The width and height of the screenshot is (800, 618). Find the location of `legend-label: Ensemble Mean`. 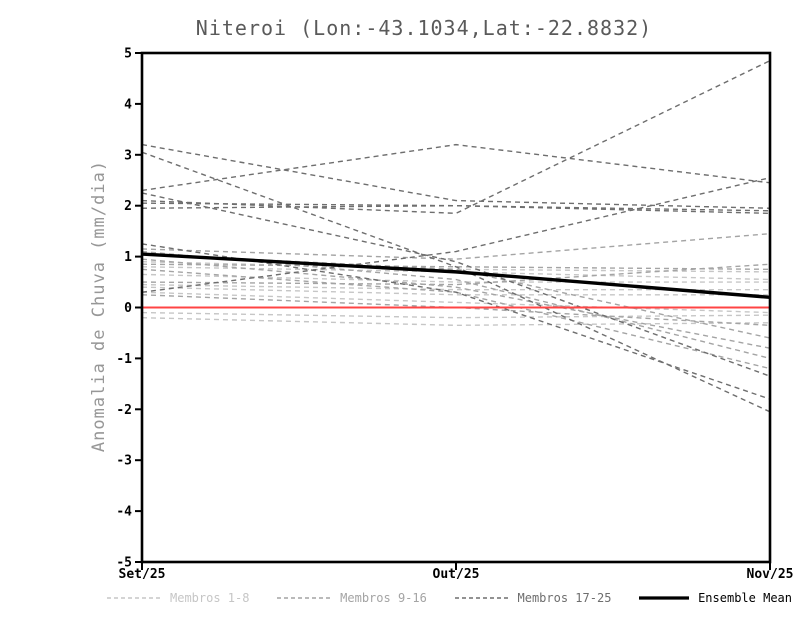

legend-label: Ensemble Mean is located at coordinates (745, 598).